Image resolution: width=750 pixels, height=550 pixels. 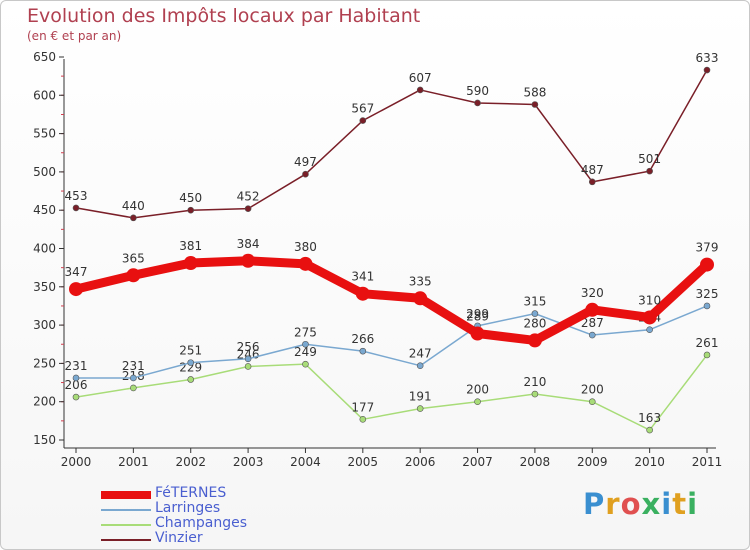 What do you see at coordinates (76, 385) in the screenshot?
I see `data-label-champanges: 206` at bounding box center [76, 385].